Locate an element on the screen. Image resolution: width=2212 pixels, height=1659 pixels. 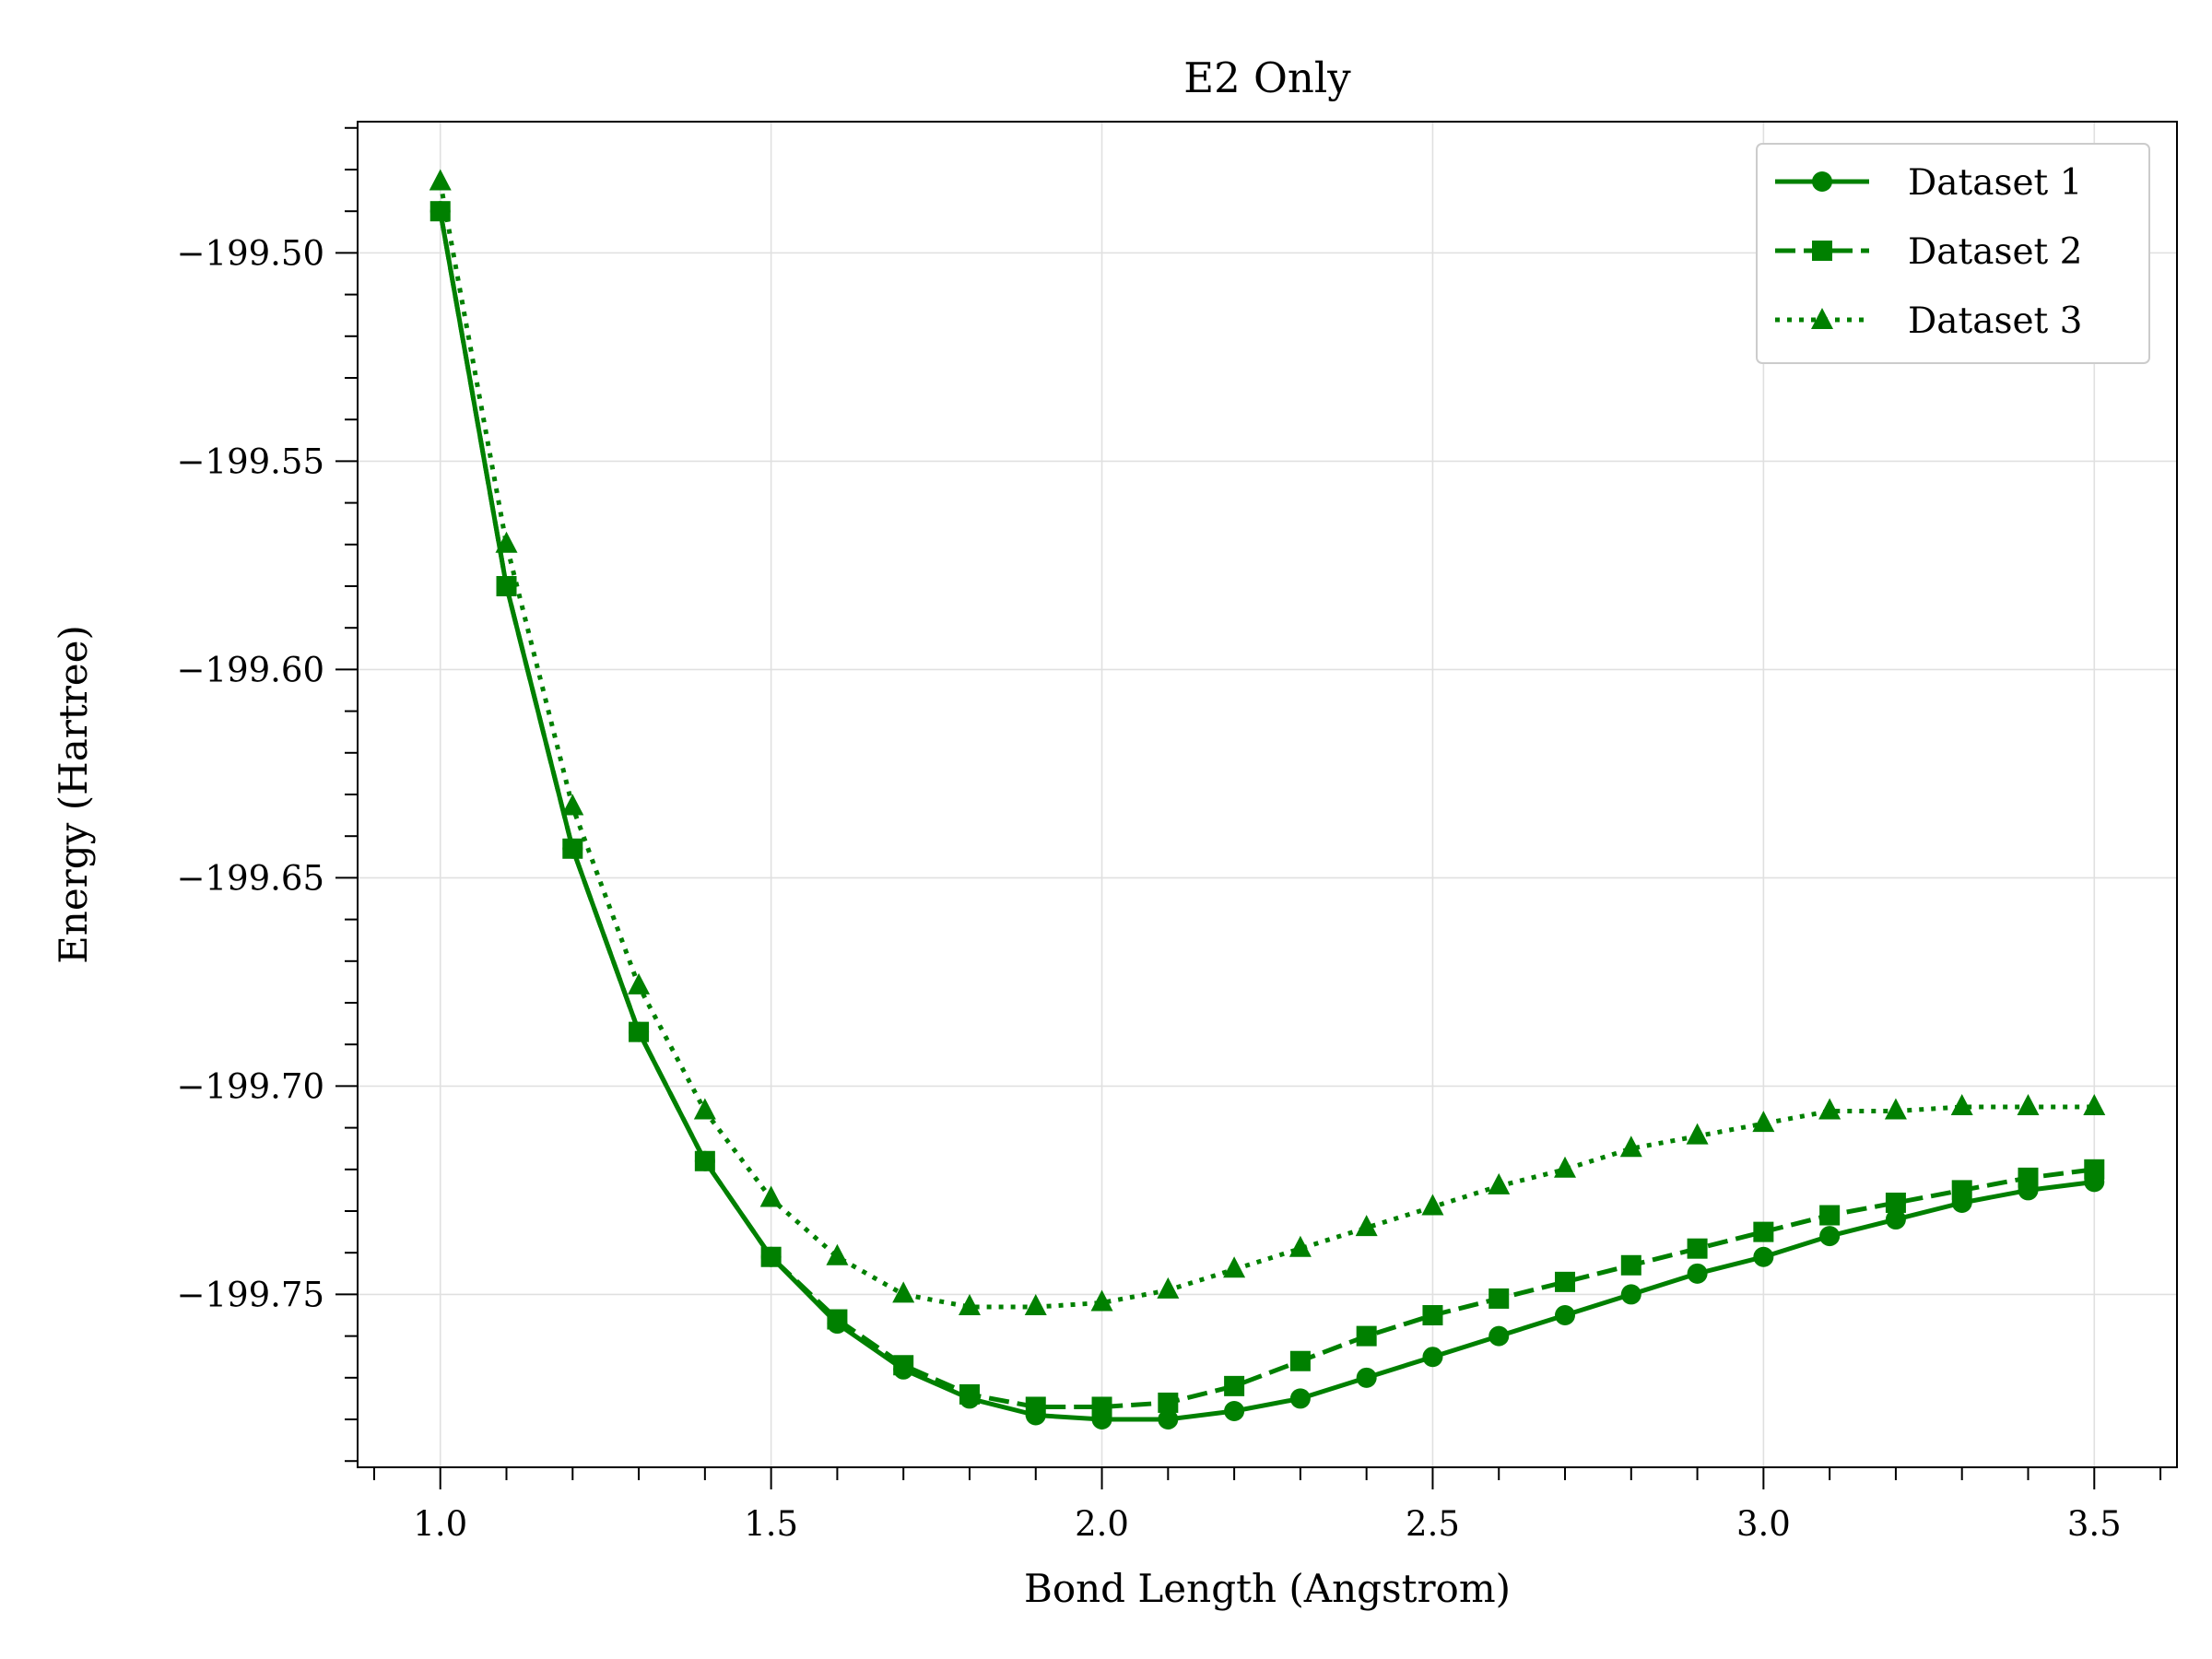
y-tick-label: −199.70 is located at coordinates (250, 1086).